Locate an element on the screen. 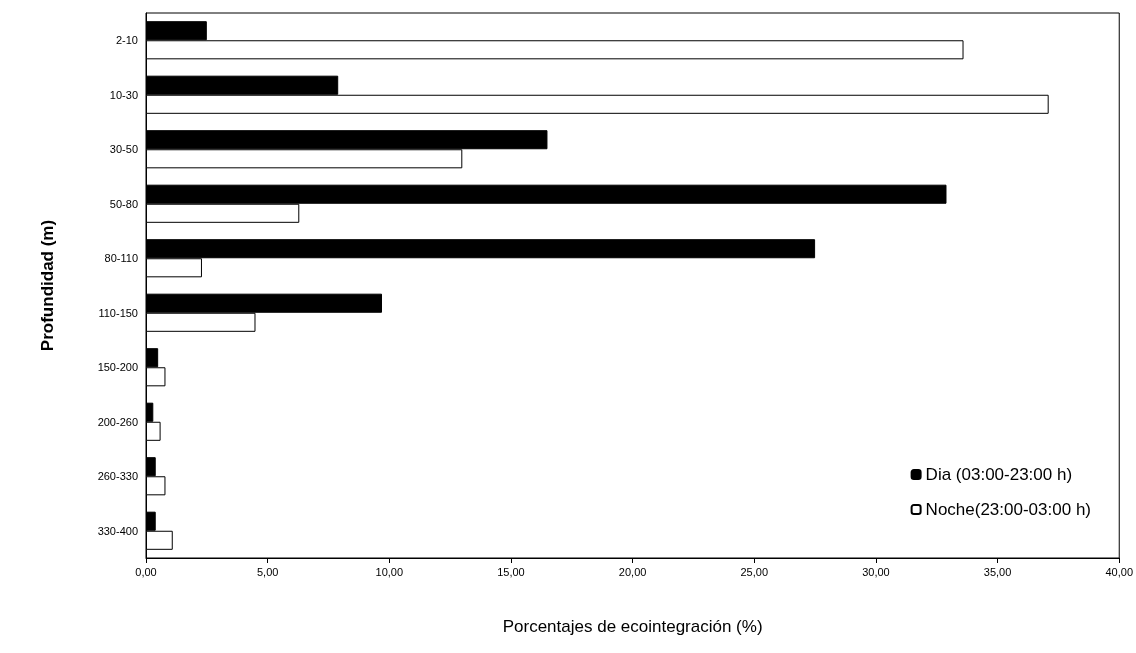 Image resolution: width=1136 pixels, height=653 pixels. x-tick-label: 20,00 is located at coordinates (632, 571).